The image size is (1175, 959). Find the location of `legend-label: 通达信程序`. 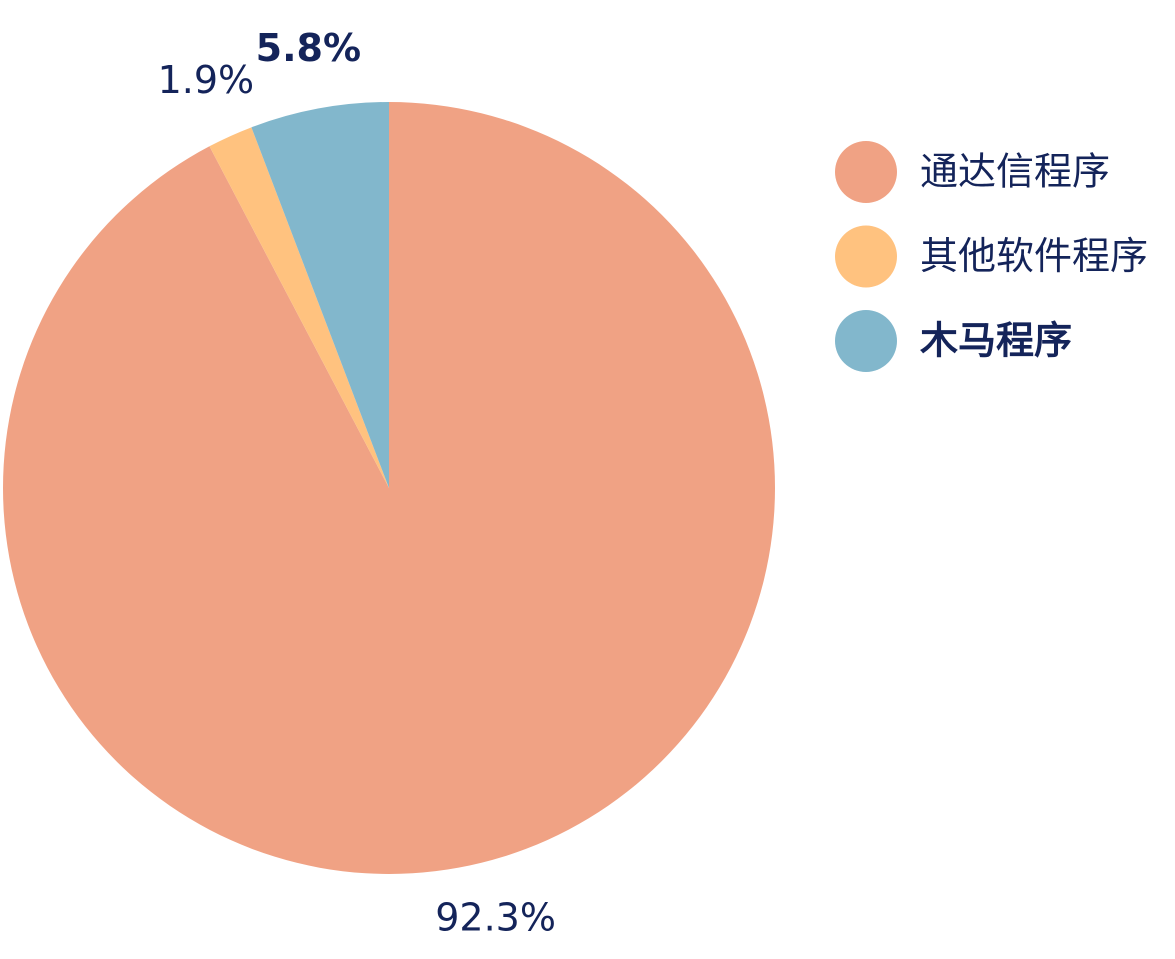

legend-label: 通达信程序 is located at coordinates (1015, 172).